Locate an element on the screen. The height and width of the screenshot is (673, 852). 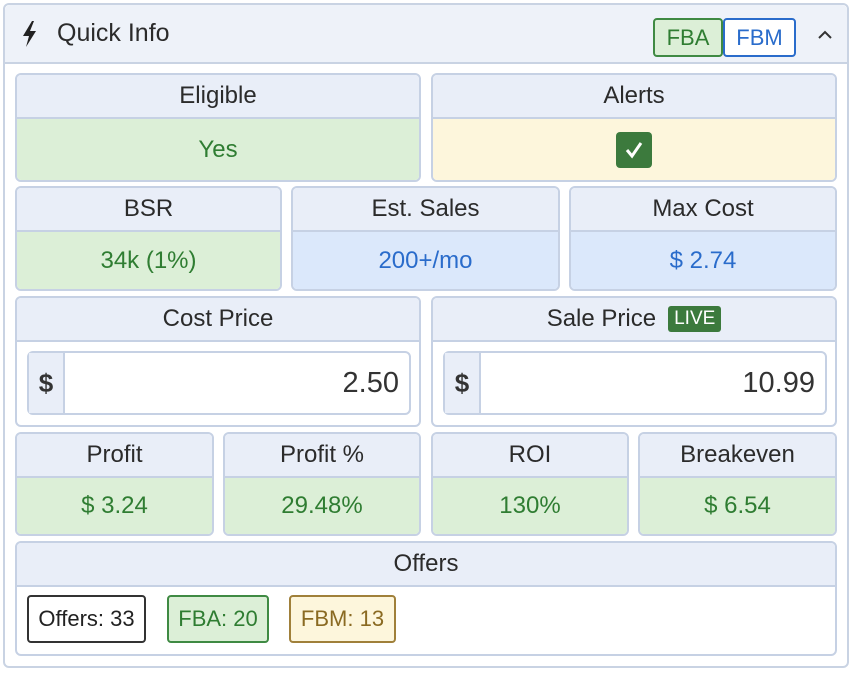
card-label: Est. Sales is located at coordinates (425, 210).